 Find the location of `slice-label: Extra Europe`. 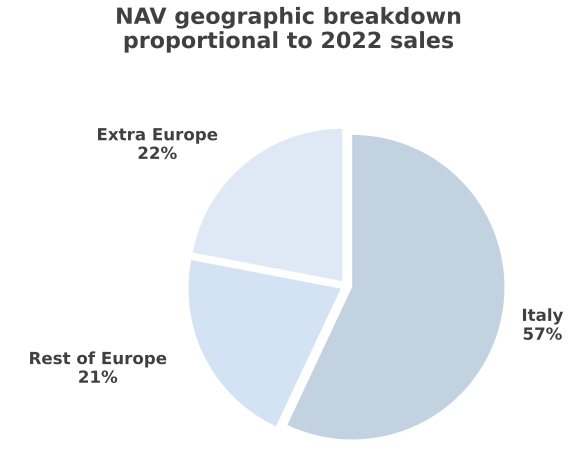

slice-label: Extra Europe is located at coordinates (158, 136).